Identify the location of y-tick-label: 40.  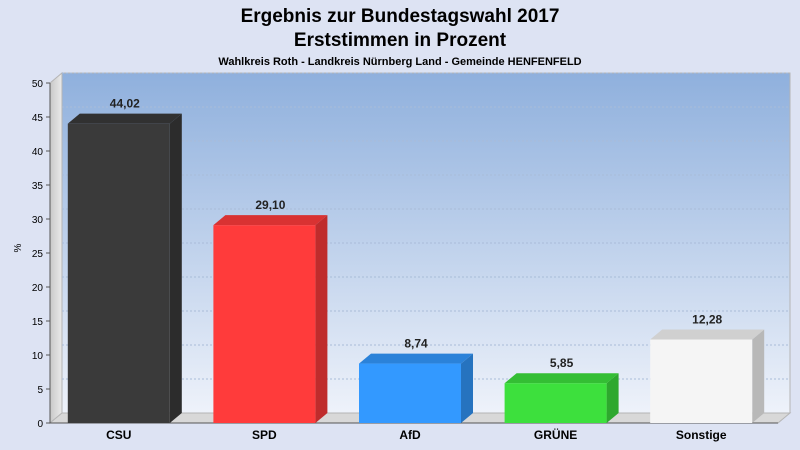
(38, 152).